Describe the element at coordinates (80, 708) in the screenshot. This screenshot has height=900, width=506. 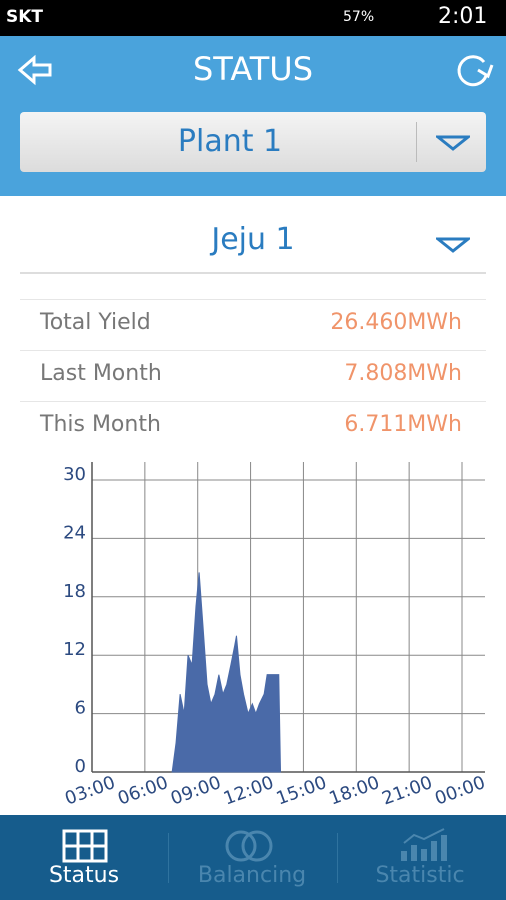
I see `y-tick-label: 6` at that location.